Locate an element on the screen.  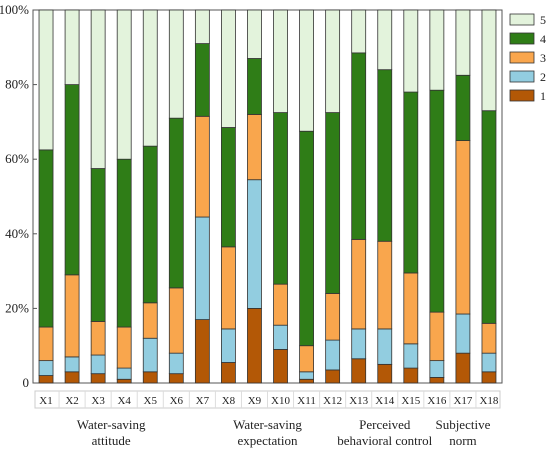
bar-segment-X3-s3 is located at coordinates (98, 338).